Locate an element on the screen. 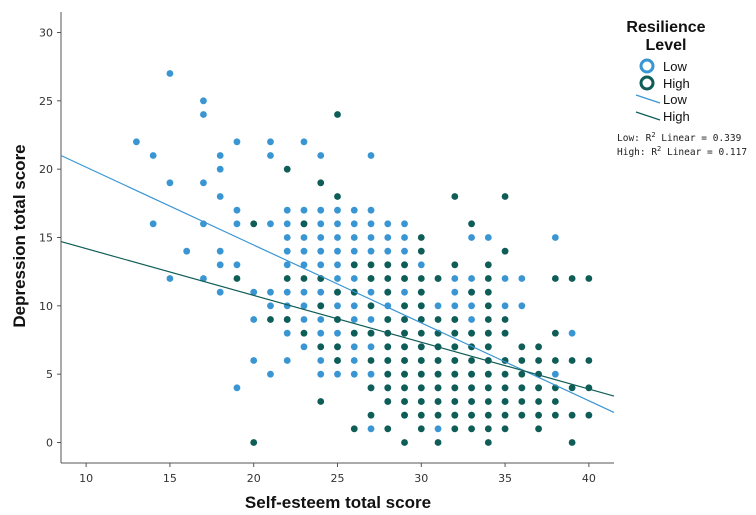 The height and width of the screenshot is (515, 756). y-tick-label: 25 is located at coordinates (46, 101).